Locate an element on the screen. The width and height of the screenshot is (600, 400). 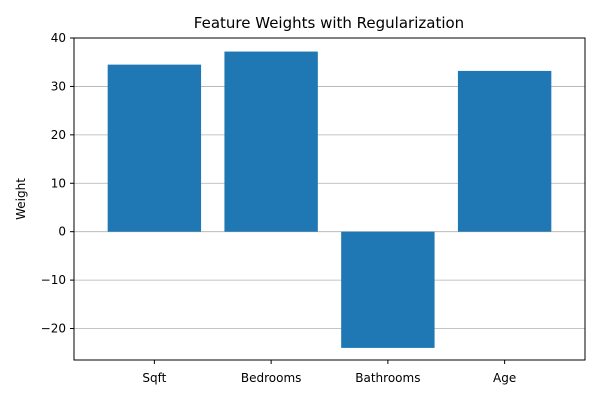
y-tick-label-6: 40 is located at coordinates (58, 38).